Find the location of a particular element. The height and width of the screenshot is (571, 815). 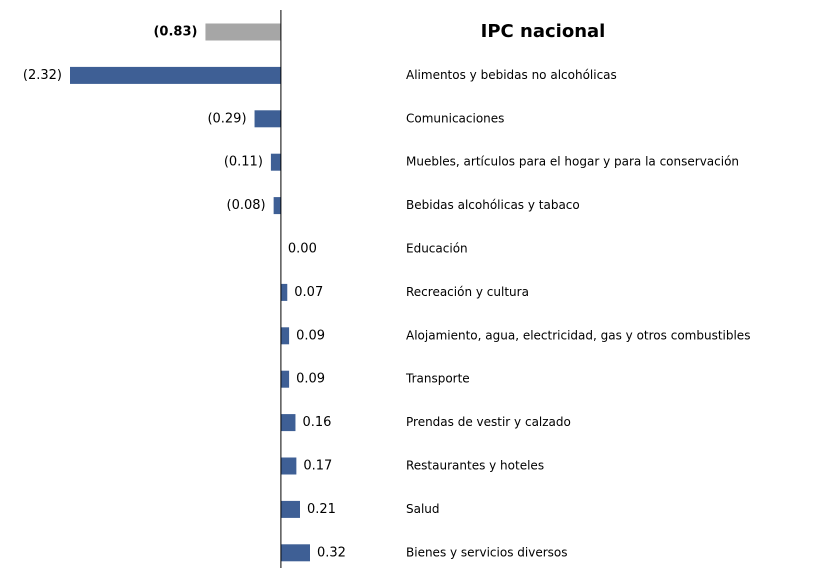

category-label: Alimentos y bebidas no alcohólicas is located at coordinates (511, 75).